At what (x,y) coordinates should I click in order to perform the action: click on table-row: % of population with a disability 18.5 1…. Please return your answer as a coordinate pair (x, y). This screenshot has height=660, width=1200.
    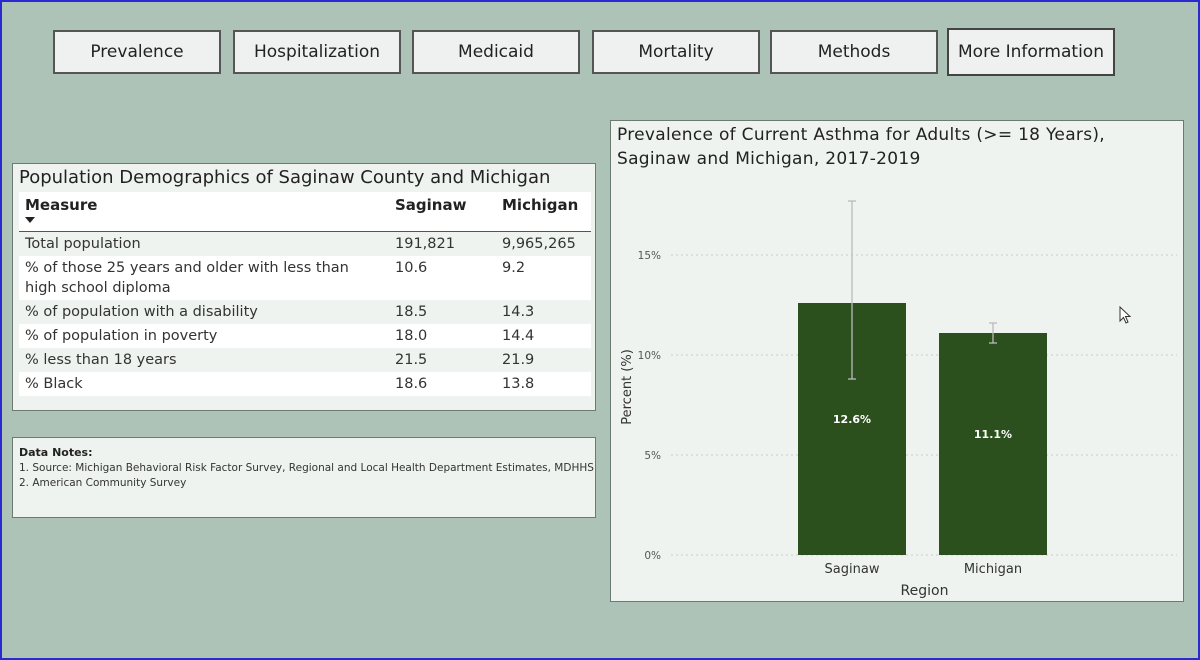
    Looking at the image, I should click on (305, 312).